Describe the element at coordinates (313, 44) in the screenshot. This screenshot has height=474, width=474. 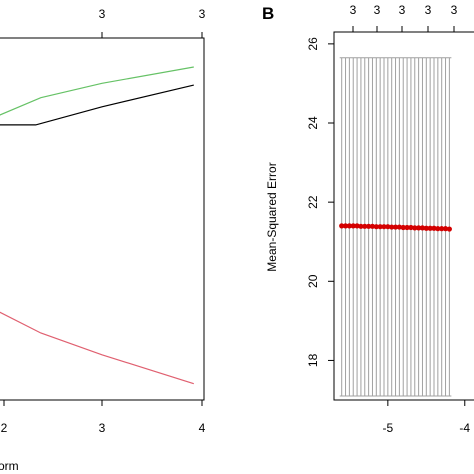
I see `panel-b-y-tick-label: 26` at that location.